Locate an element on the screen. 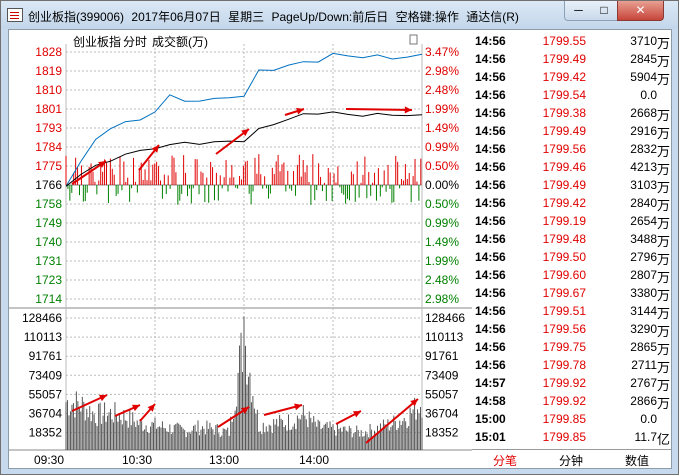 The width and height of the screenshot is (679, 475). volume-axis-label-right: 55057 is located at coordinates (442, 394).